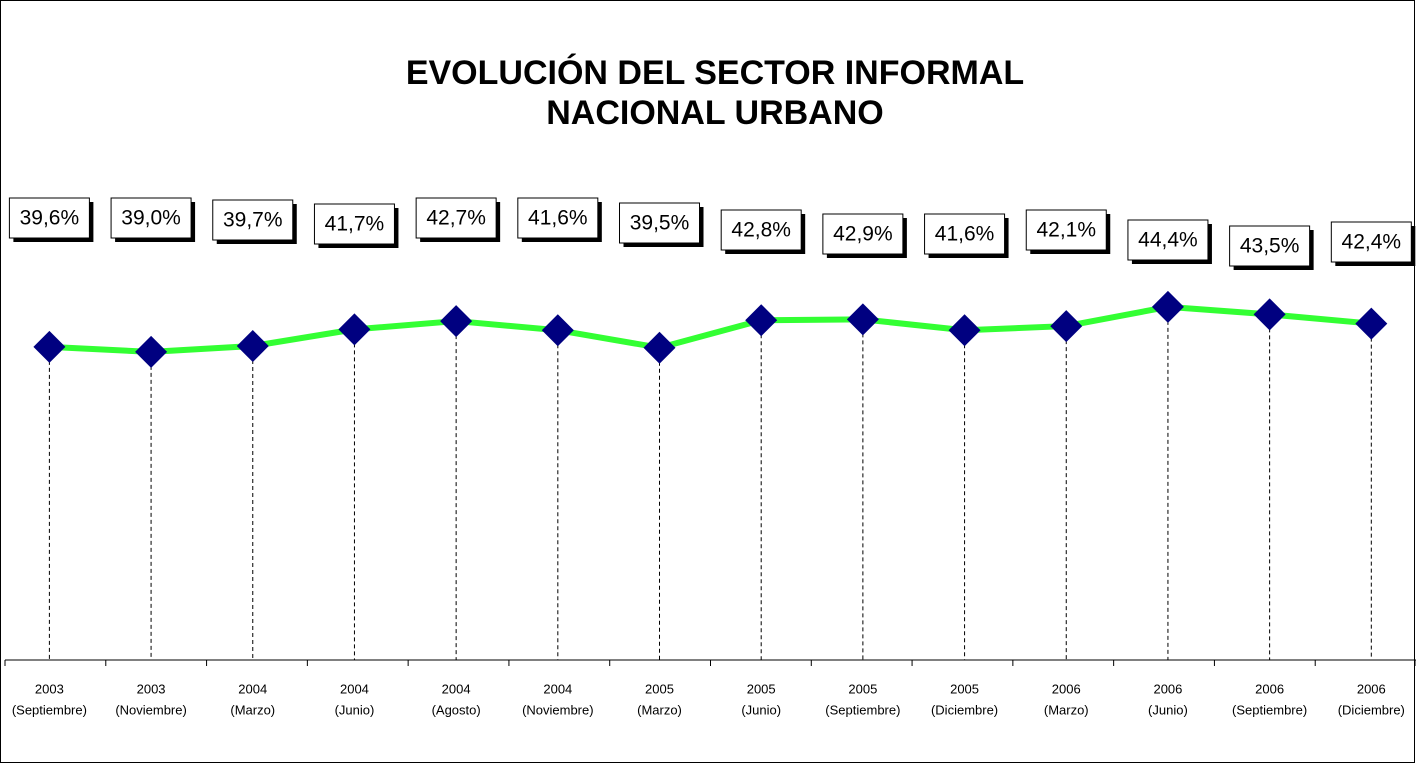 This screenshot has height=764, width=1416. I want to click on data-label: 42,8%, so click(761, 230).